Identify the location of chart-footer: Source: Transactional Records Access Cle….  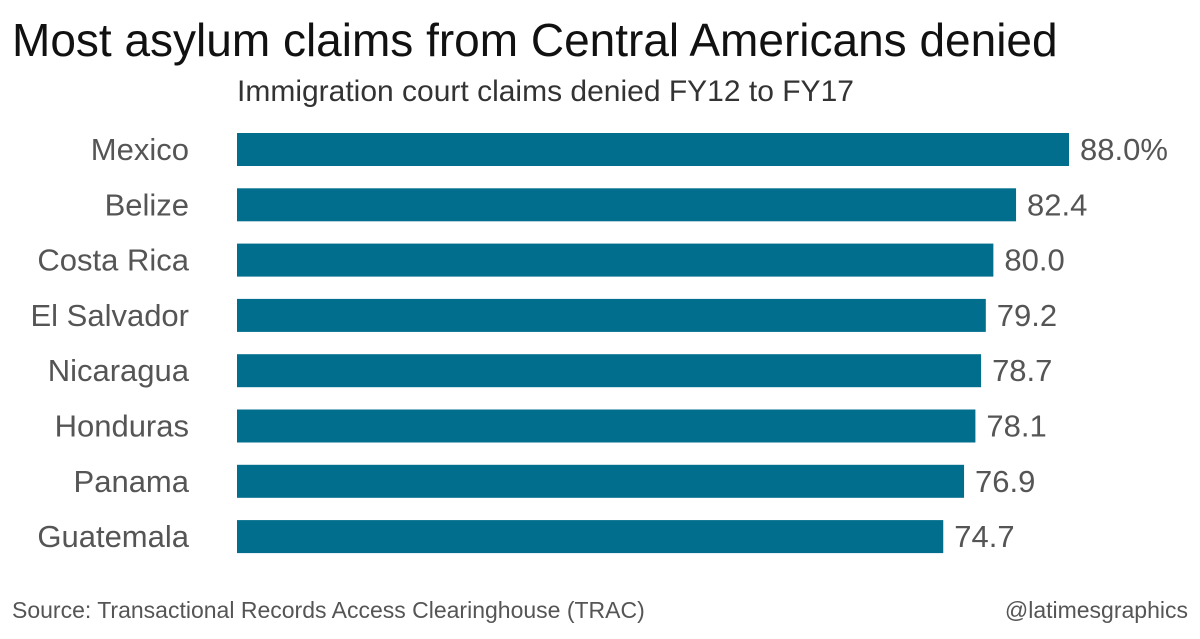
(600, 610).